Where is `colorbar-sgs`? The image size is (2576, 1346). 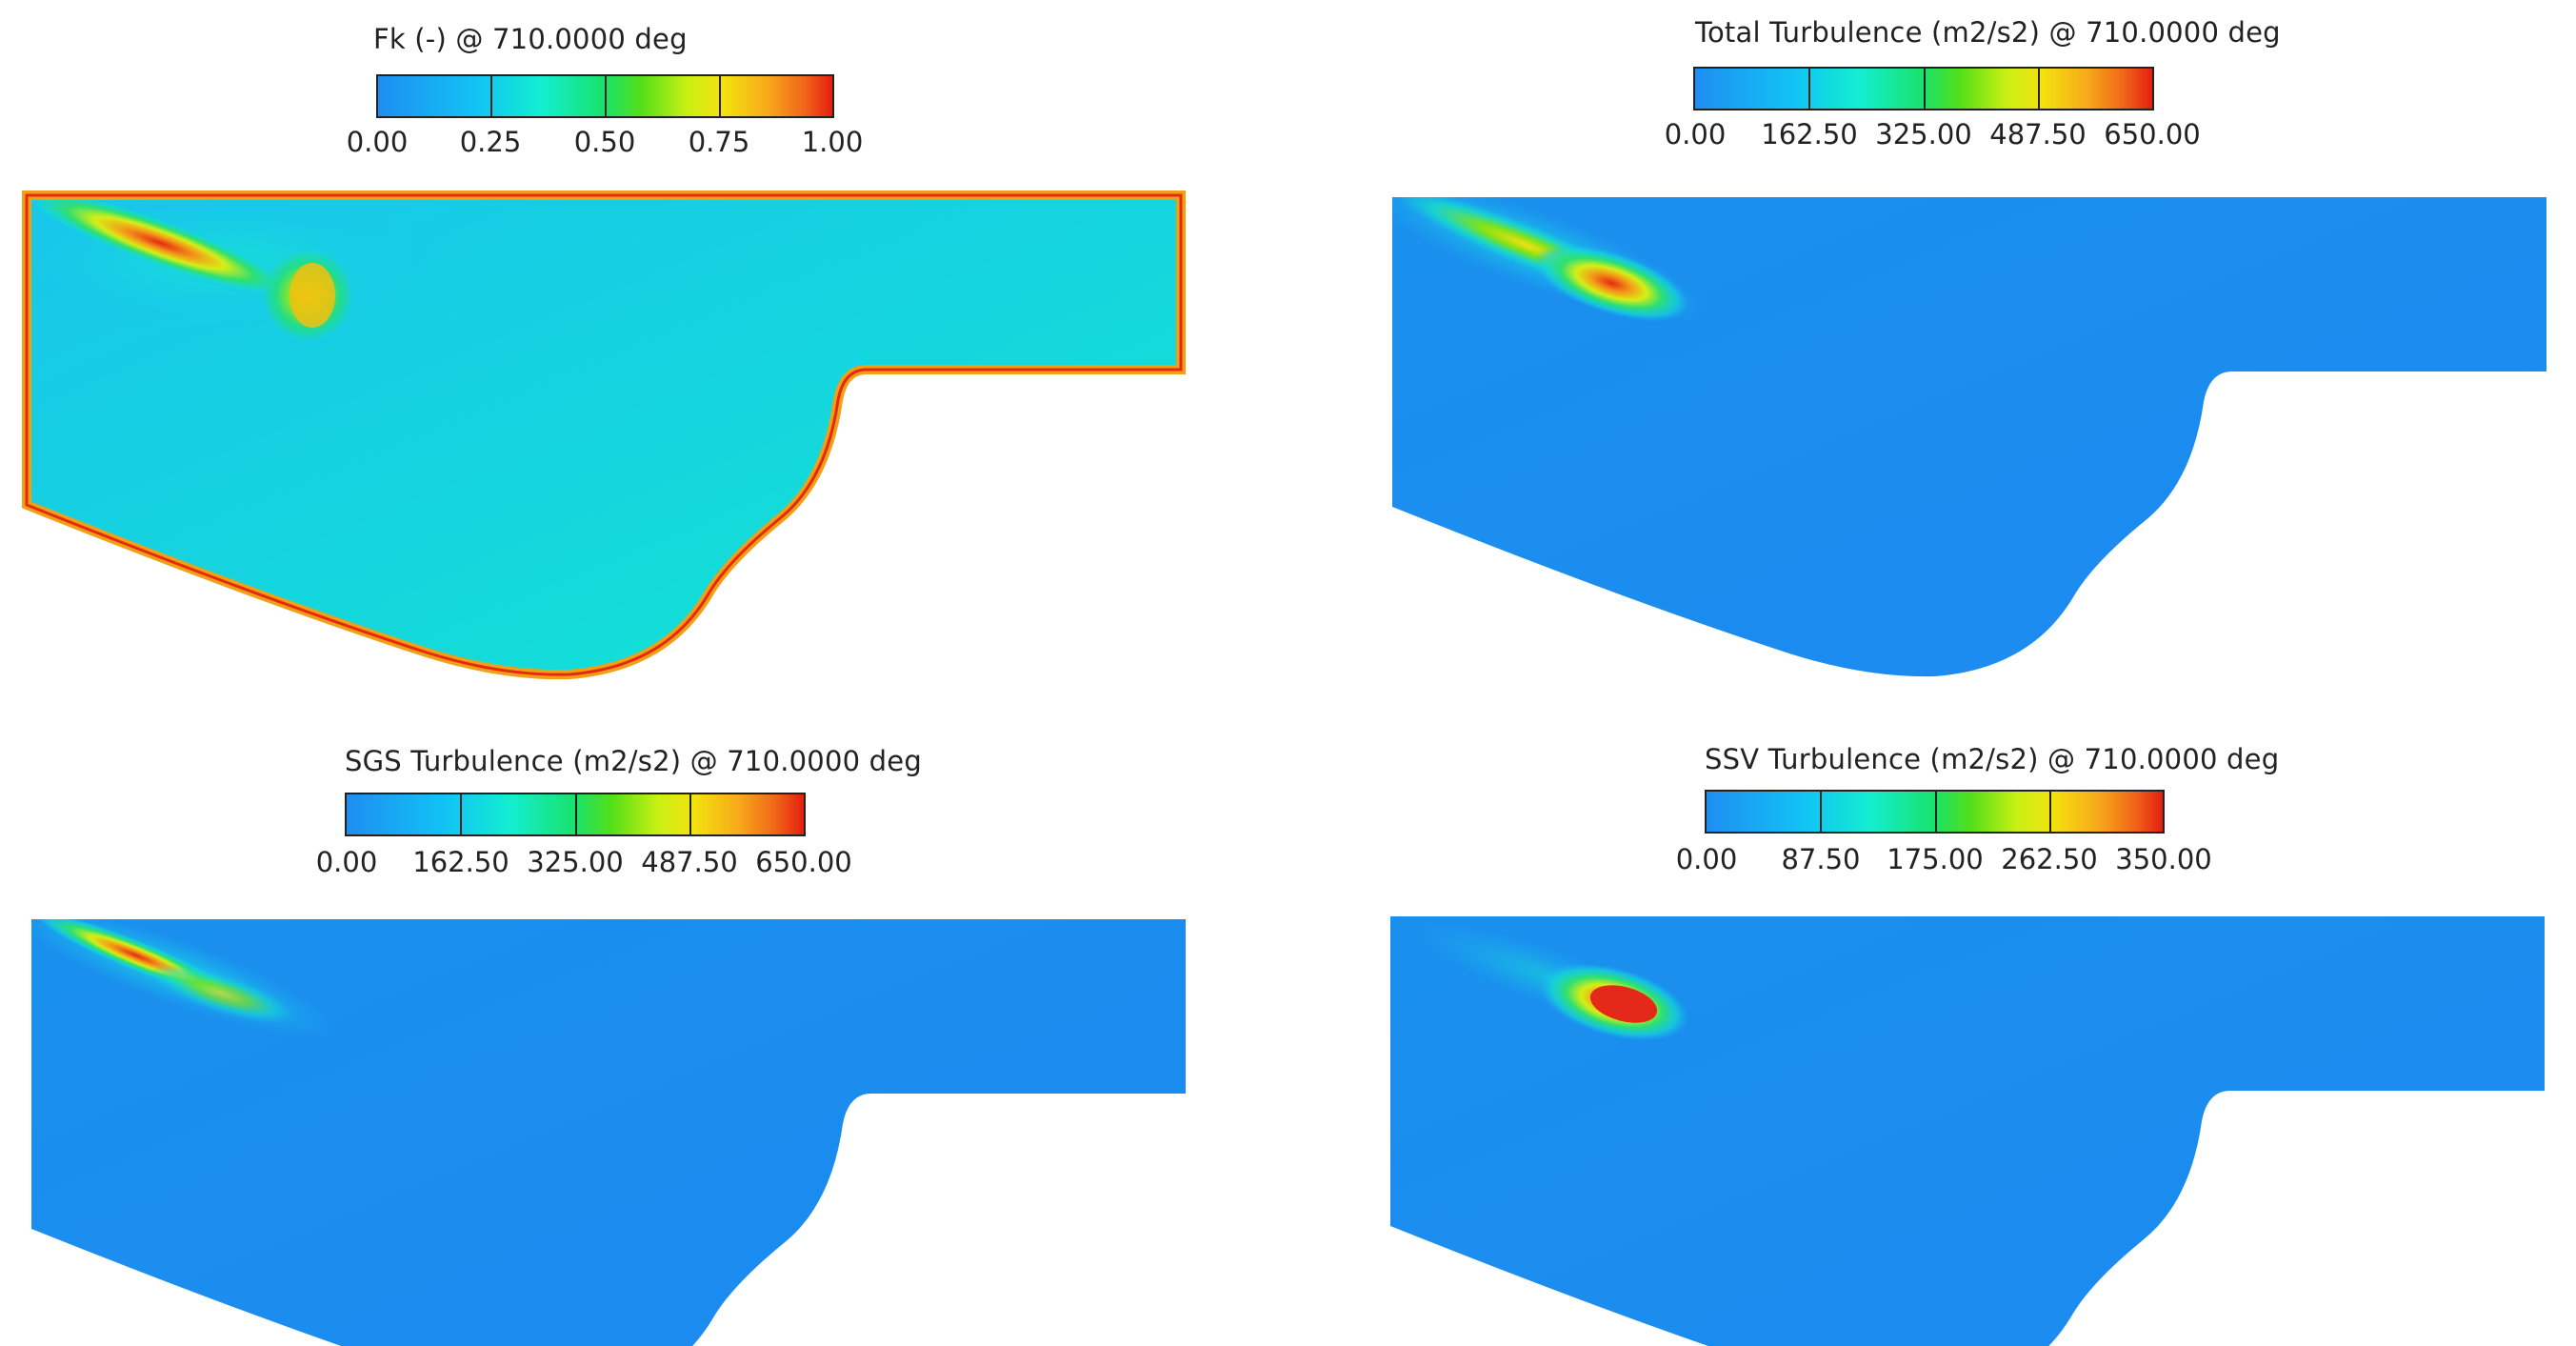
colorbar-sgs is located at coordinates (575, 815).